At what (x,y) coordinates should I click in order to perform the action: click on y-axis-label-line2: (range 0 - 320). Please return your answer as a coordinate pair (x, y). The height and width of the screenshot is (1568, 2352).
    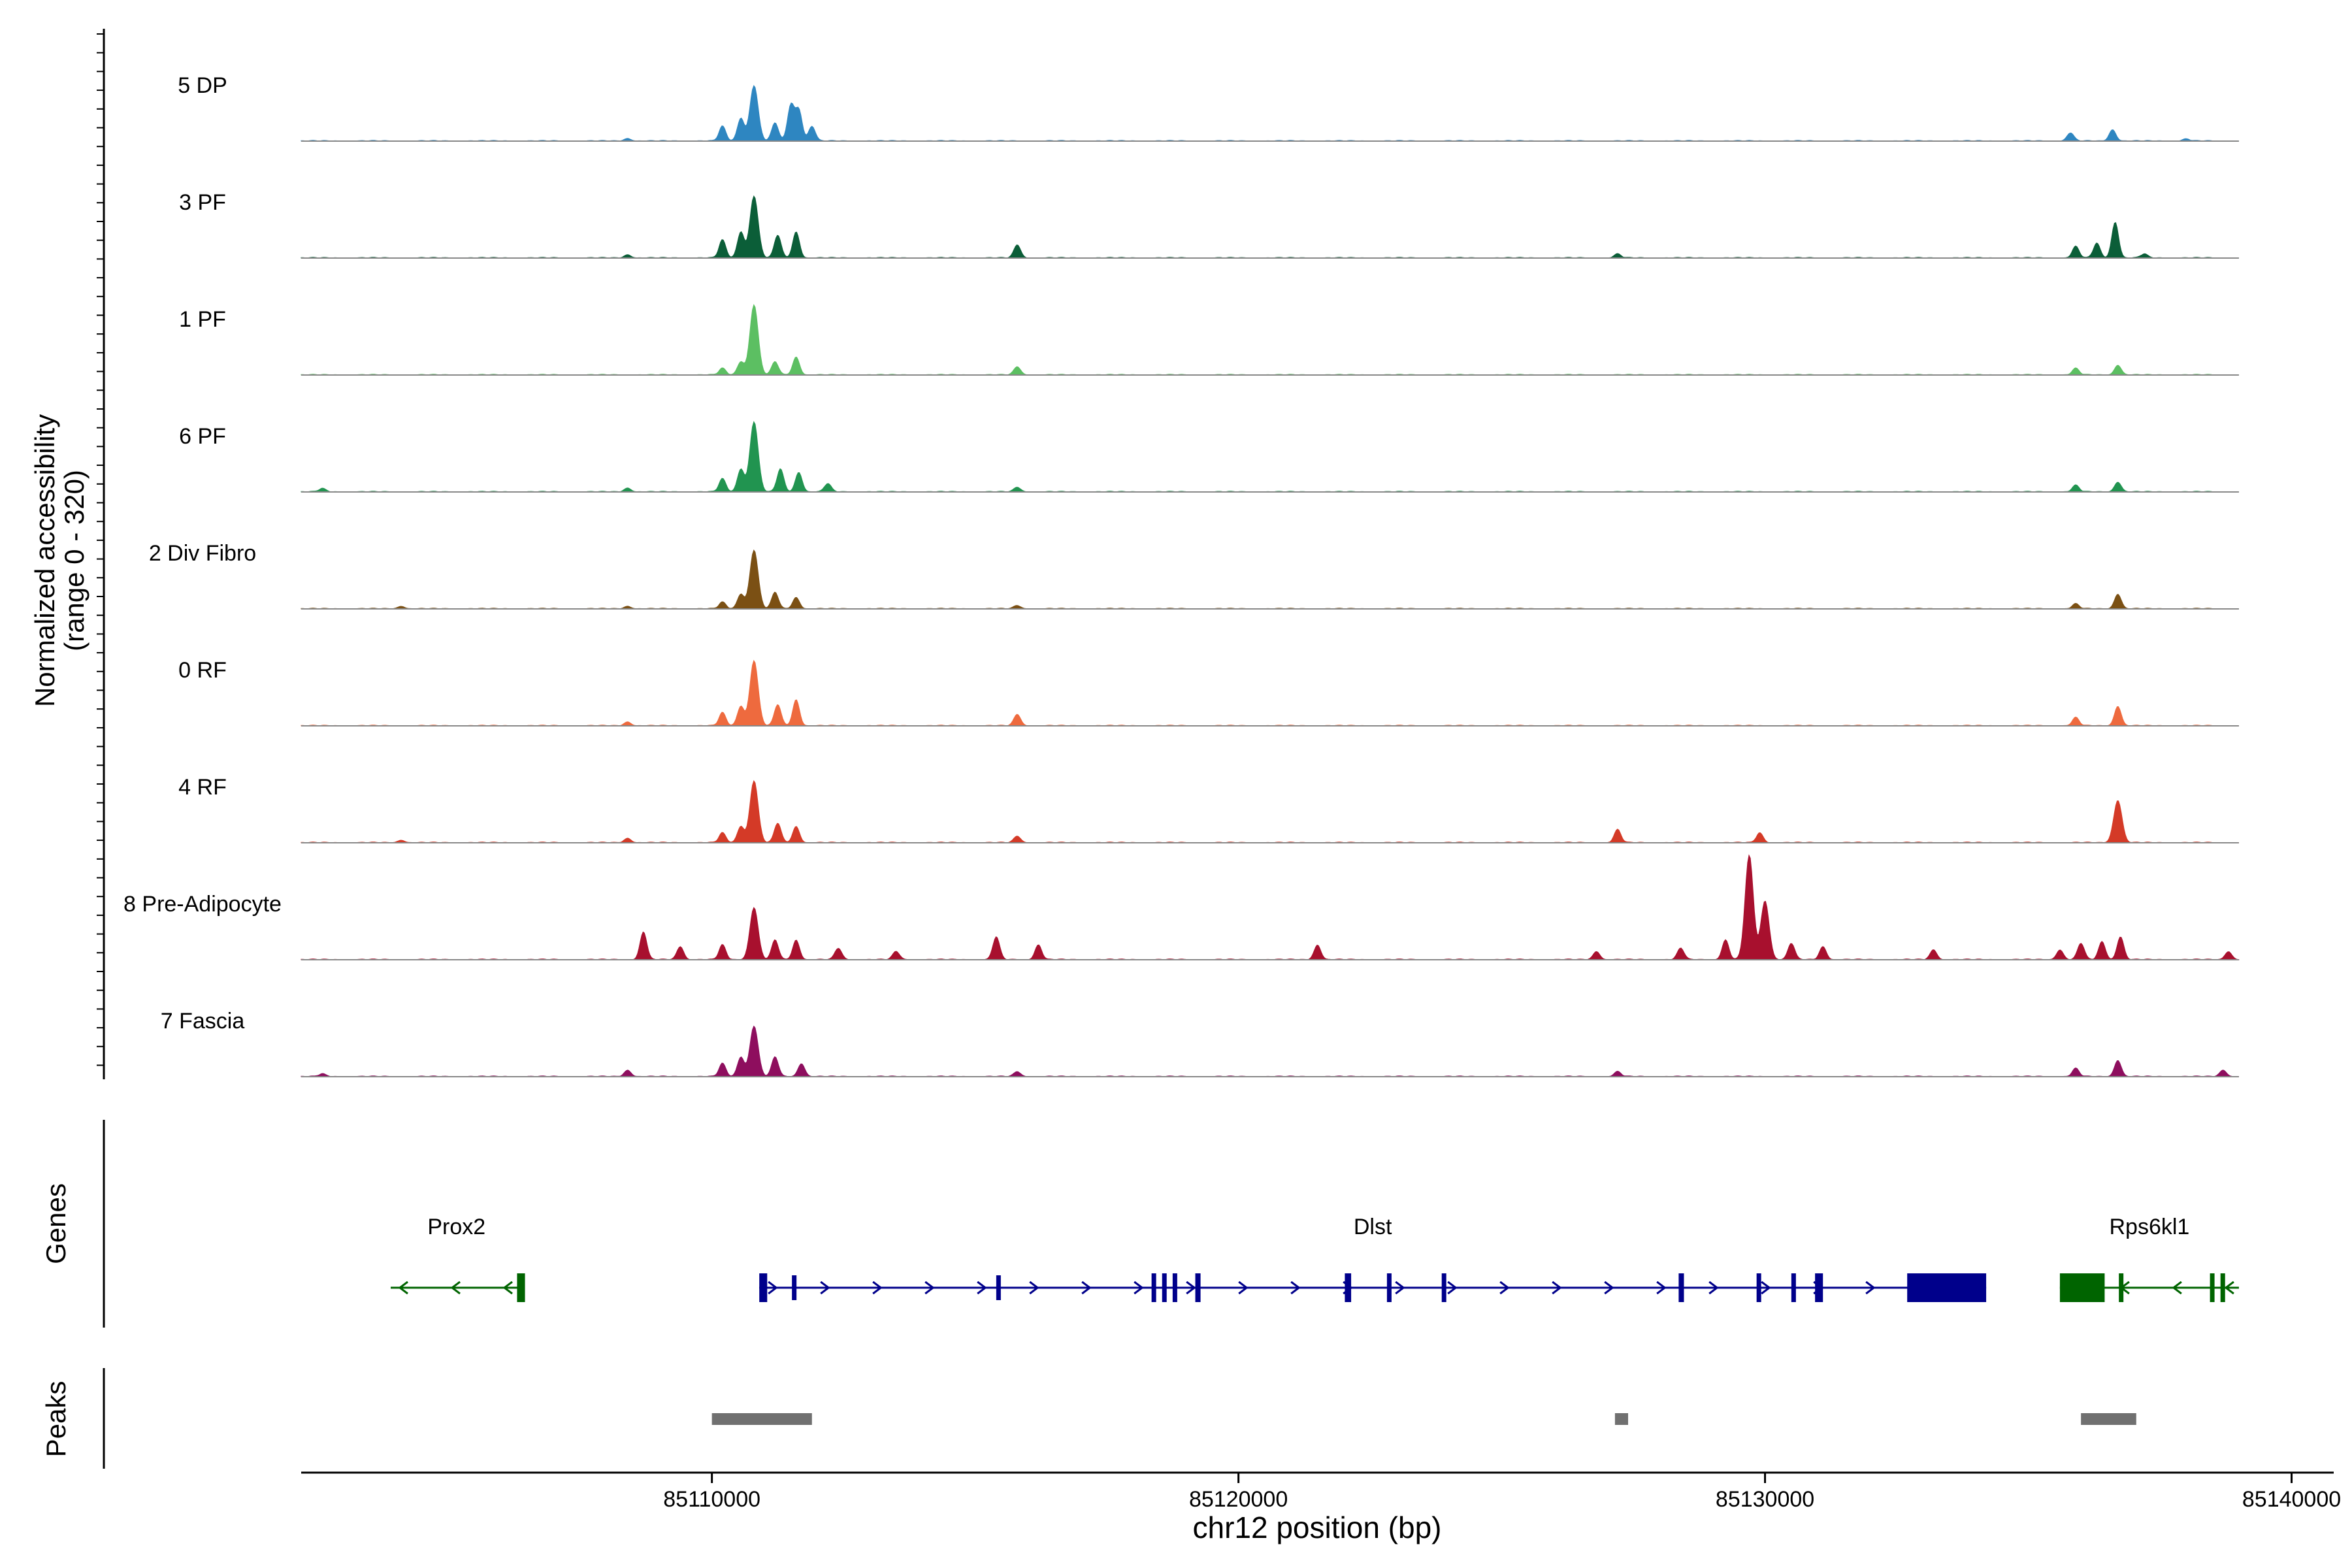
    Looking at the image, I should click on (74, 560).